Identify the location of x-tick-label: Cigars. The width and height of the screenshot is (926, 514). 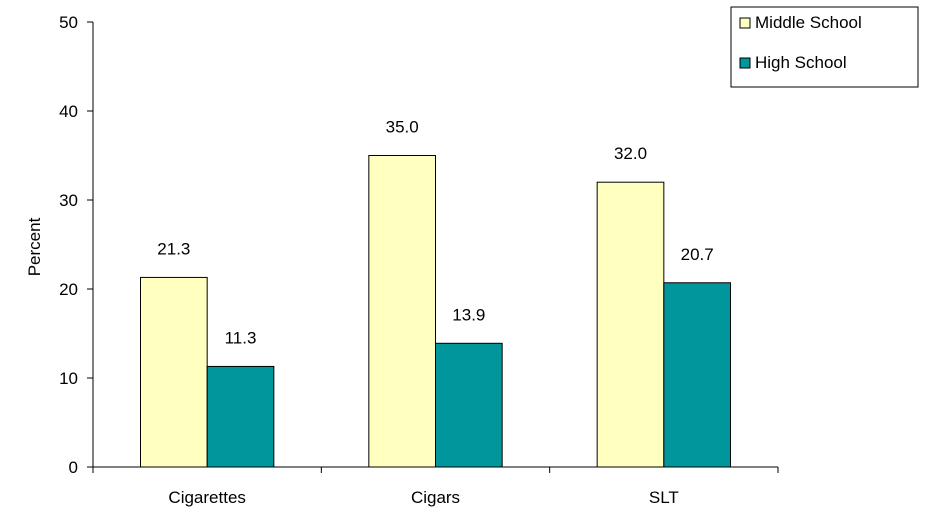
(435, 497).